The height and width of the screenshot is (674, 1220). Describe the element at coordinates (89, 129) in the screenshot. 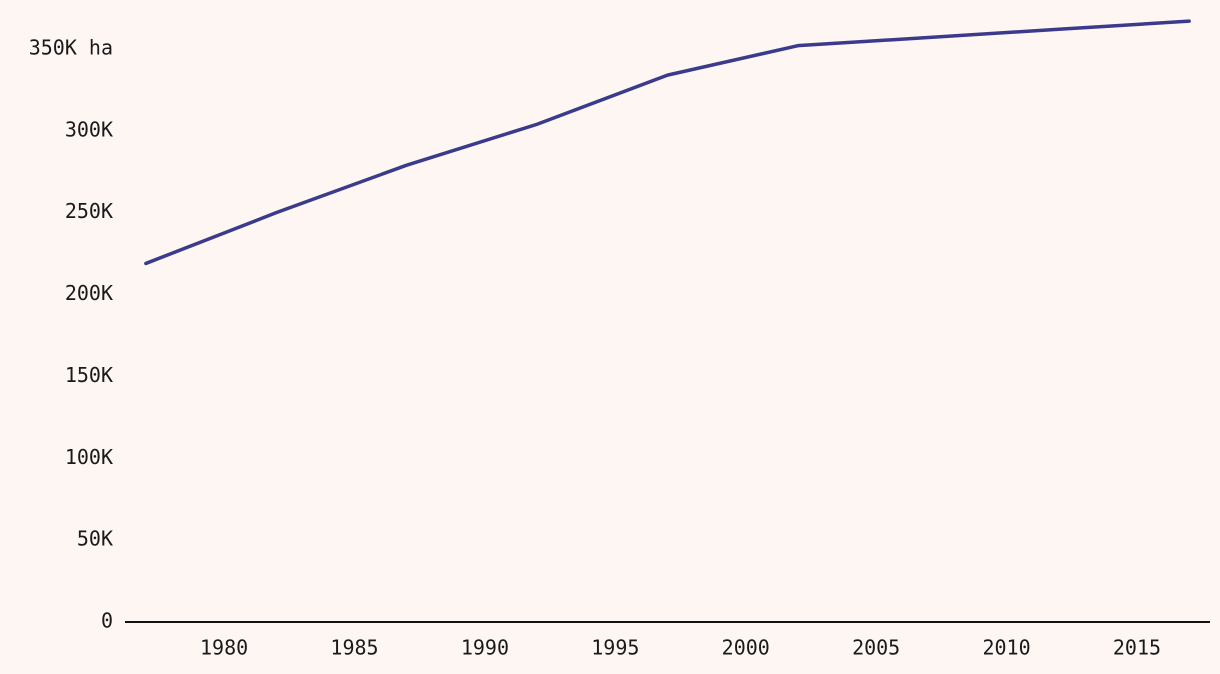

I see `y-tick-label: 300K` at that location.